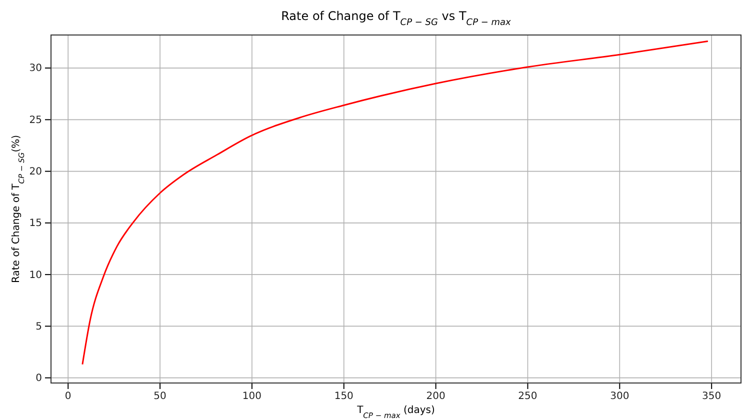 The width and height of the screenshot is (756, 419). I want to click on x-tick-label: 250, so click(528, 396).